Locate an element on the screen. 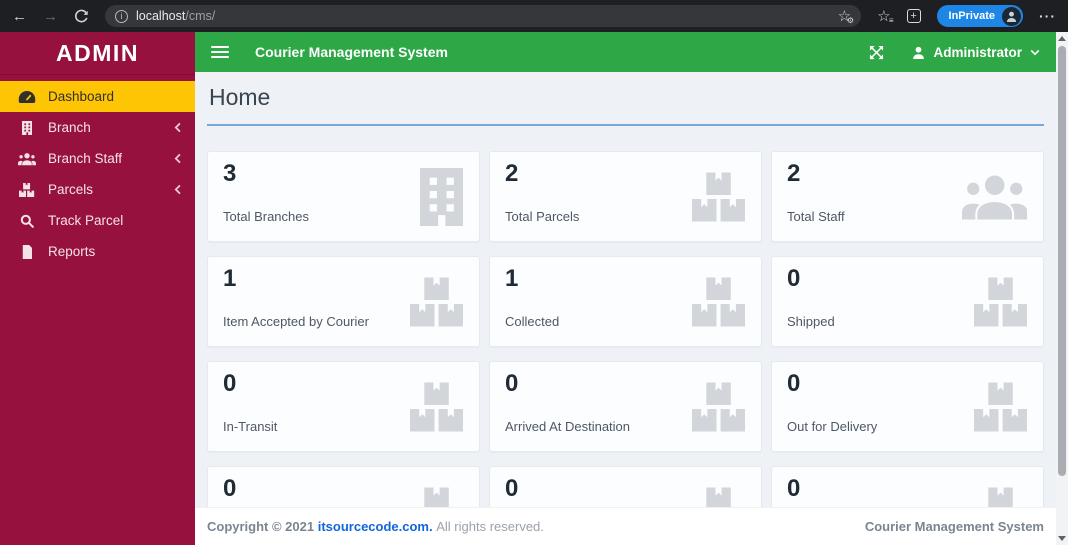 This screenshot has width=1068, height=545. stat-label: Collected is located at coordinates (532, 321).